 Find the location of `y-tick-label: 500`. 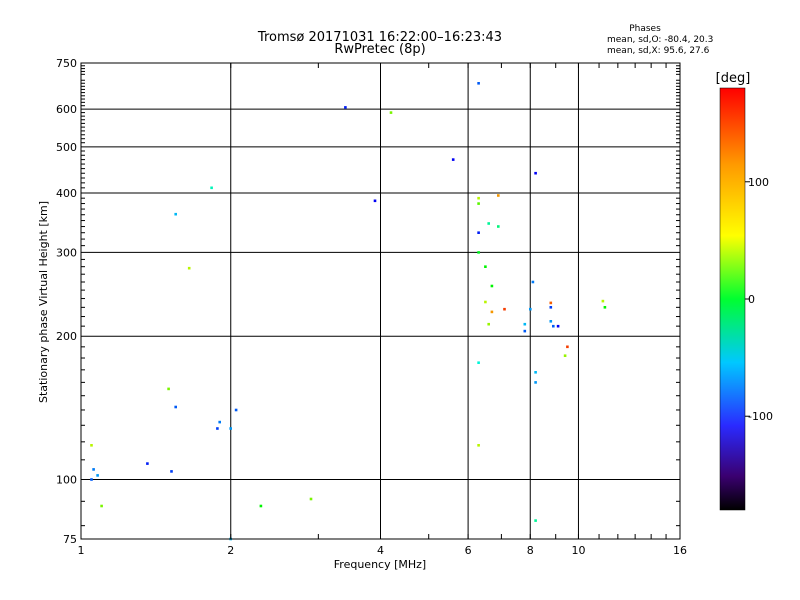

y-tick-label: 500 is located at coordinates (66, 147).